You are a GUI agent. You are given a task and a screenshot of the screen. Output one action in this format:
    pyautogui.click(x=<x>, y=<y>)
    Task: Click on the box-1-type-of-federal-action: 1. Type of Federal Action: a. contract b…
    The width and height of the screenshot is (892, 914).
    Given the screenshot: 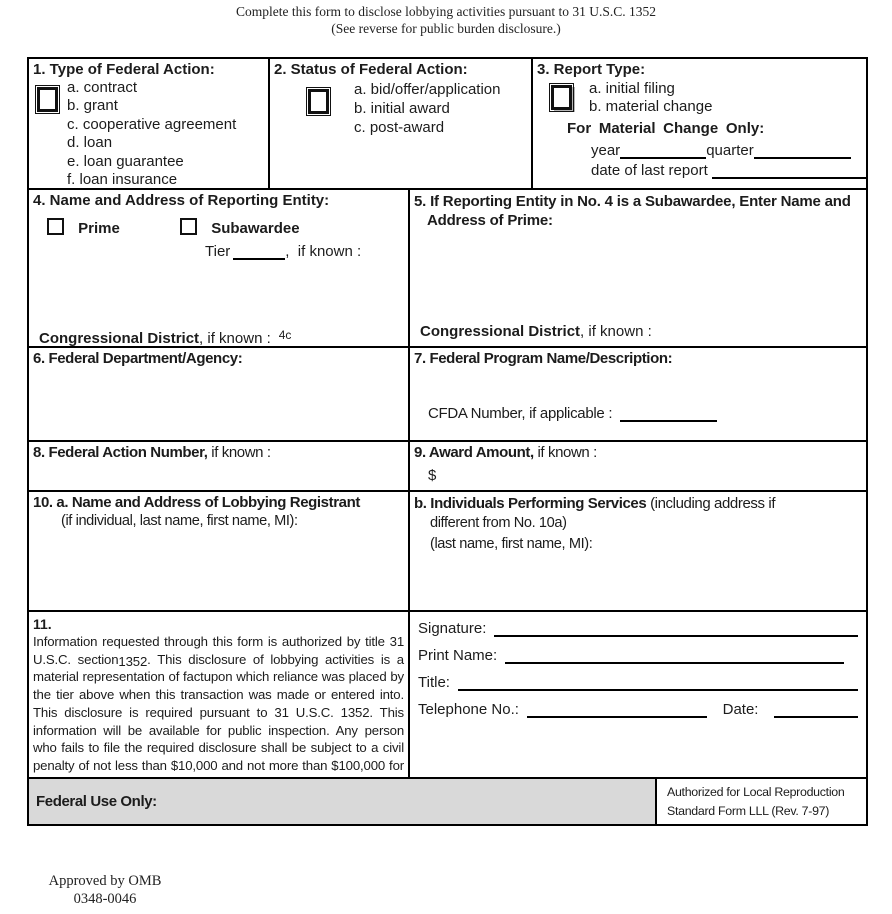 What is the action you would take?
    pyautogui.click(x=148, y=123)
    